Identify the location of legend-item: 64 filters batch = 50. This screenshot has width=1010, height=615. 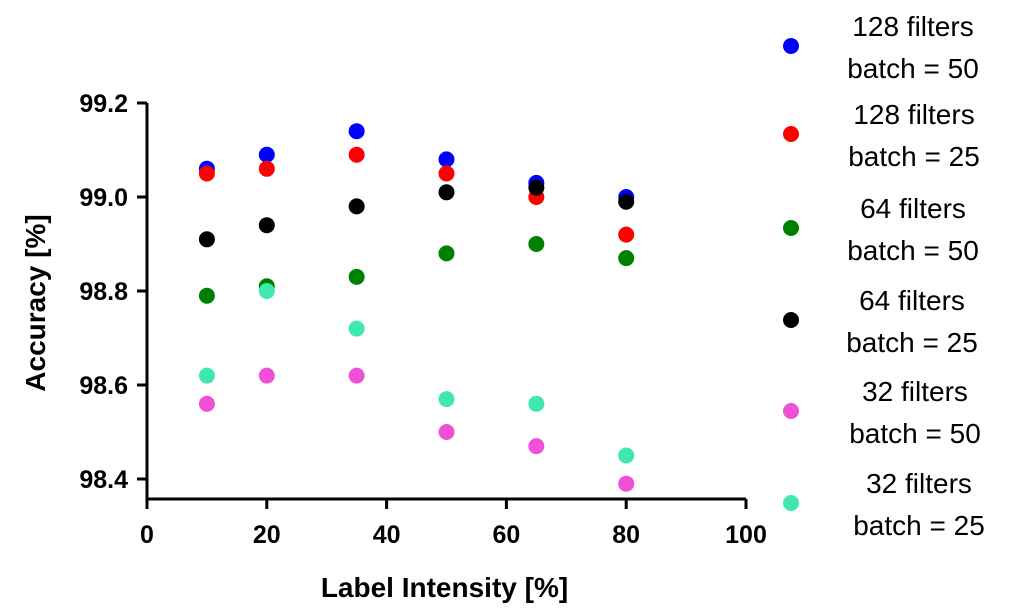
(881, 229).